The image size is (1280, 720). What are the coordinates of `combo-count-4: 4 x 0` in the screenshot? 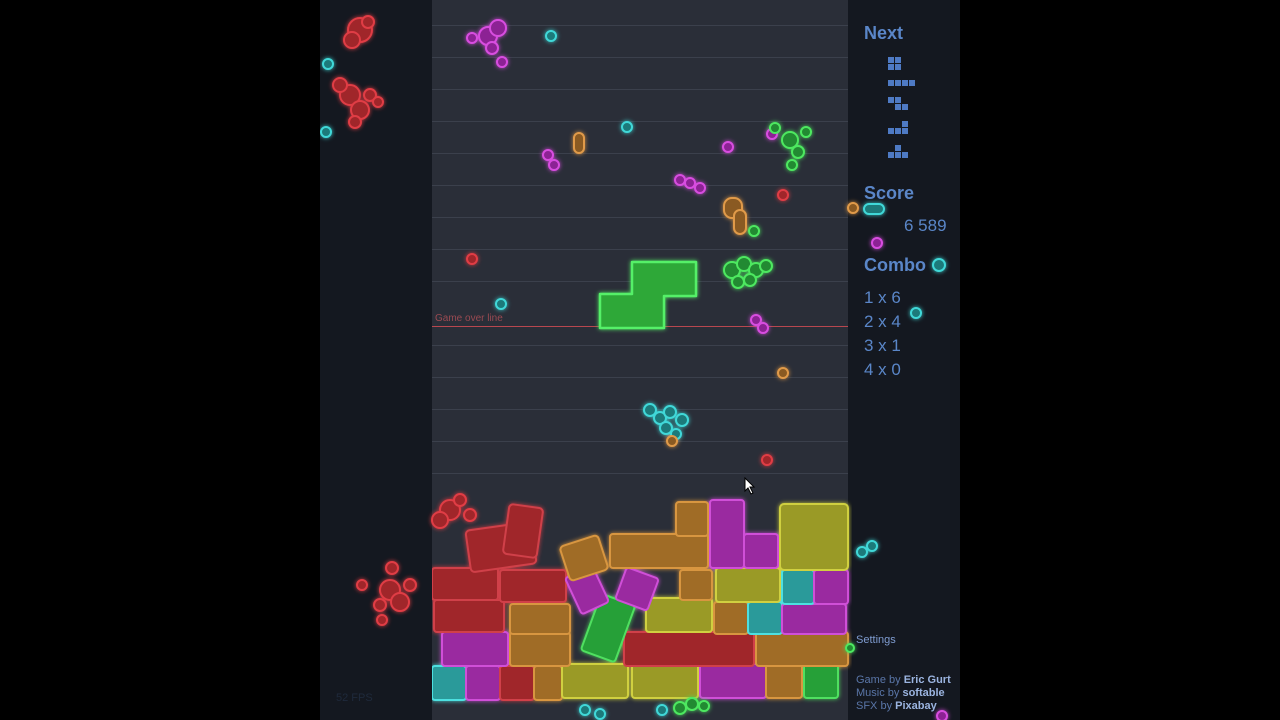 It's located at (882, 369).